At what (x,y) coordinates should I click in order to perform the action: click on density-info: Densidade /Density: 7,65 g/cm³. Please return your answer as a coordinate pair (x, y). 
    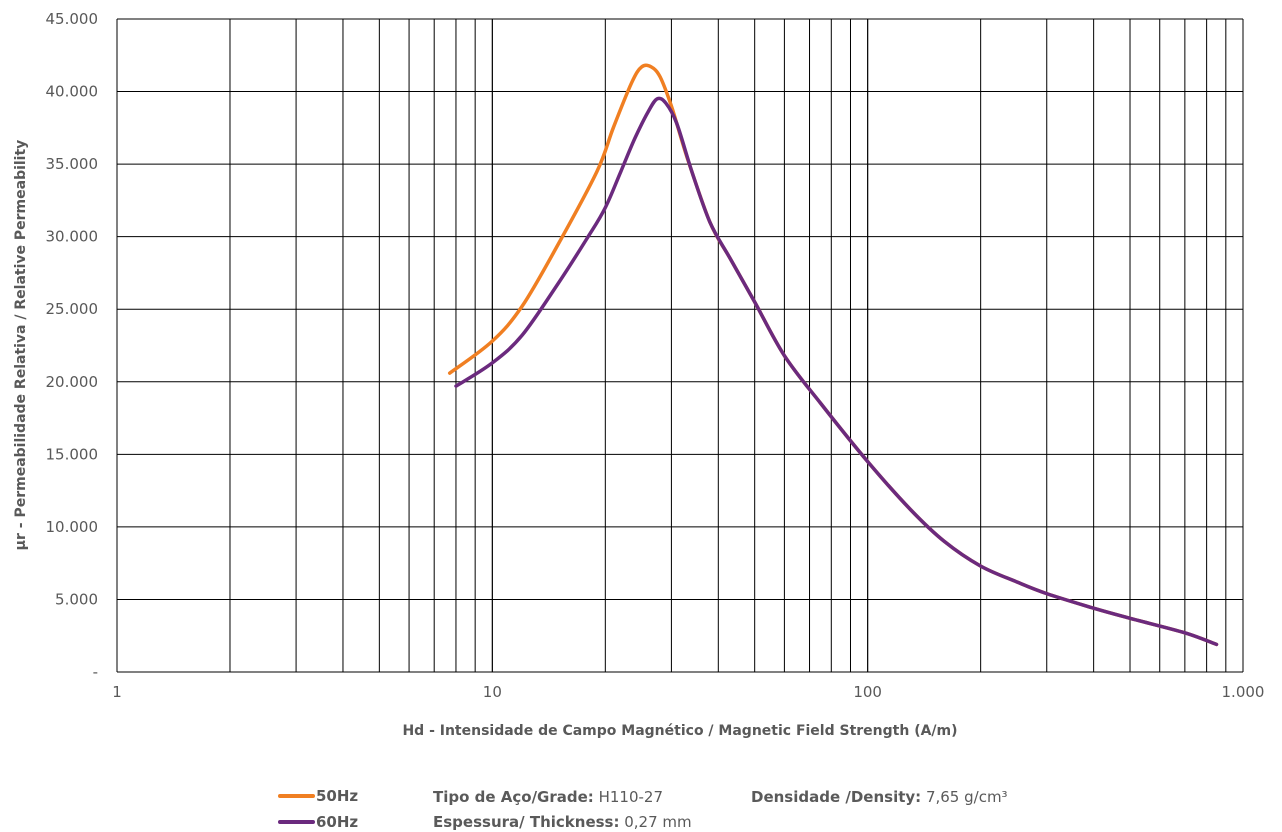
    Looking at the image, I should click on (879, 797).